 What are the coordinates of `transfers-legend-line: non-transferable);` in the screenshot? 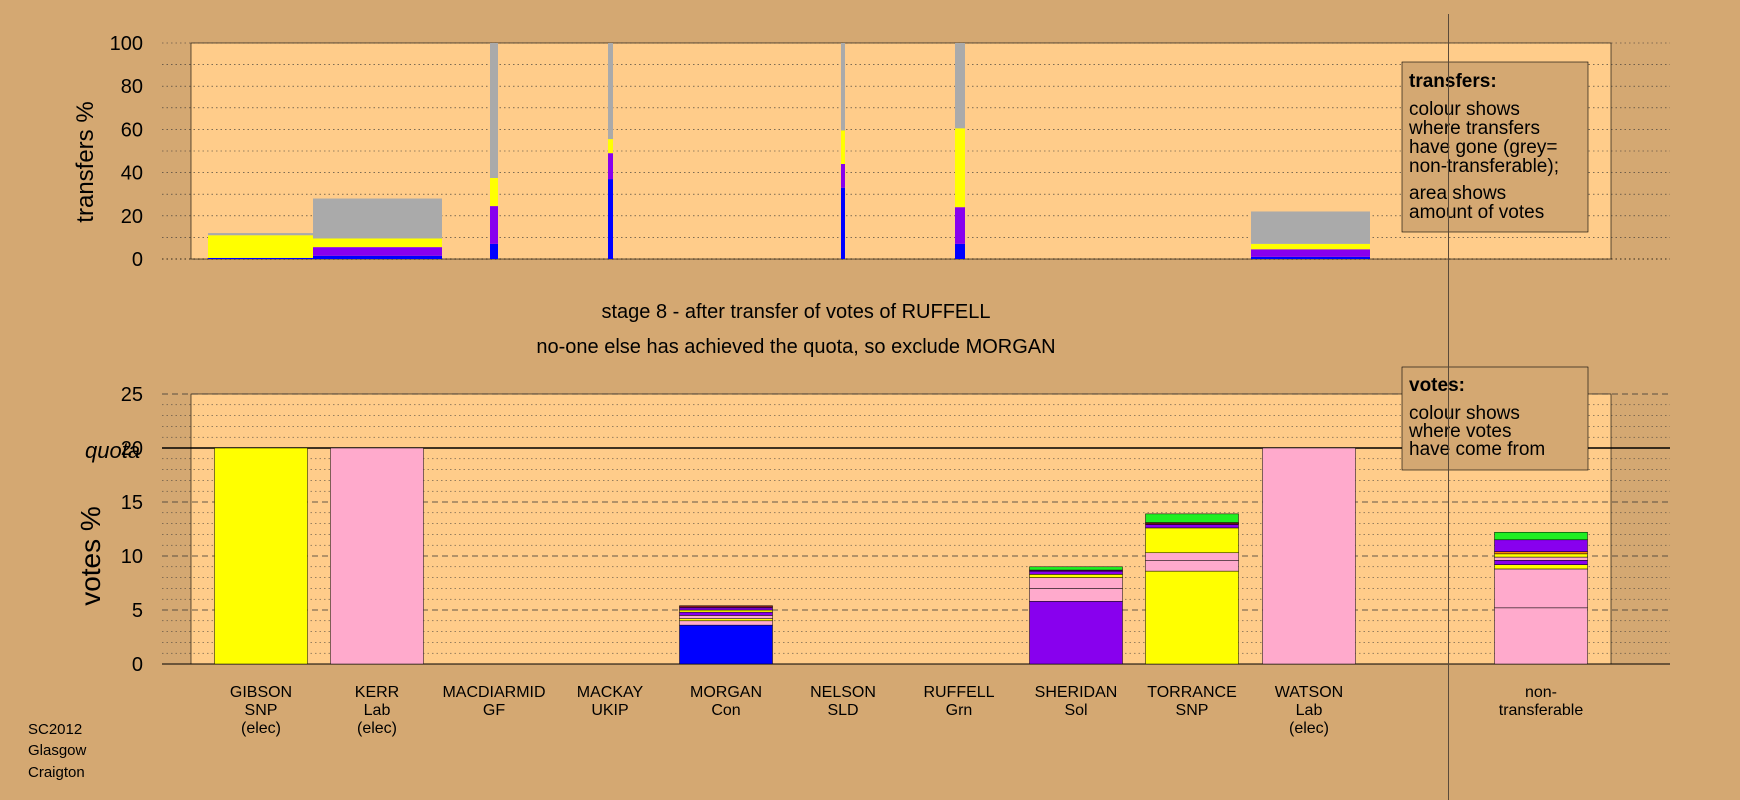 It's located at (1484, 166).